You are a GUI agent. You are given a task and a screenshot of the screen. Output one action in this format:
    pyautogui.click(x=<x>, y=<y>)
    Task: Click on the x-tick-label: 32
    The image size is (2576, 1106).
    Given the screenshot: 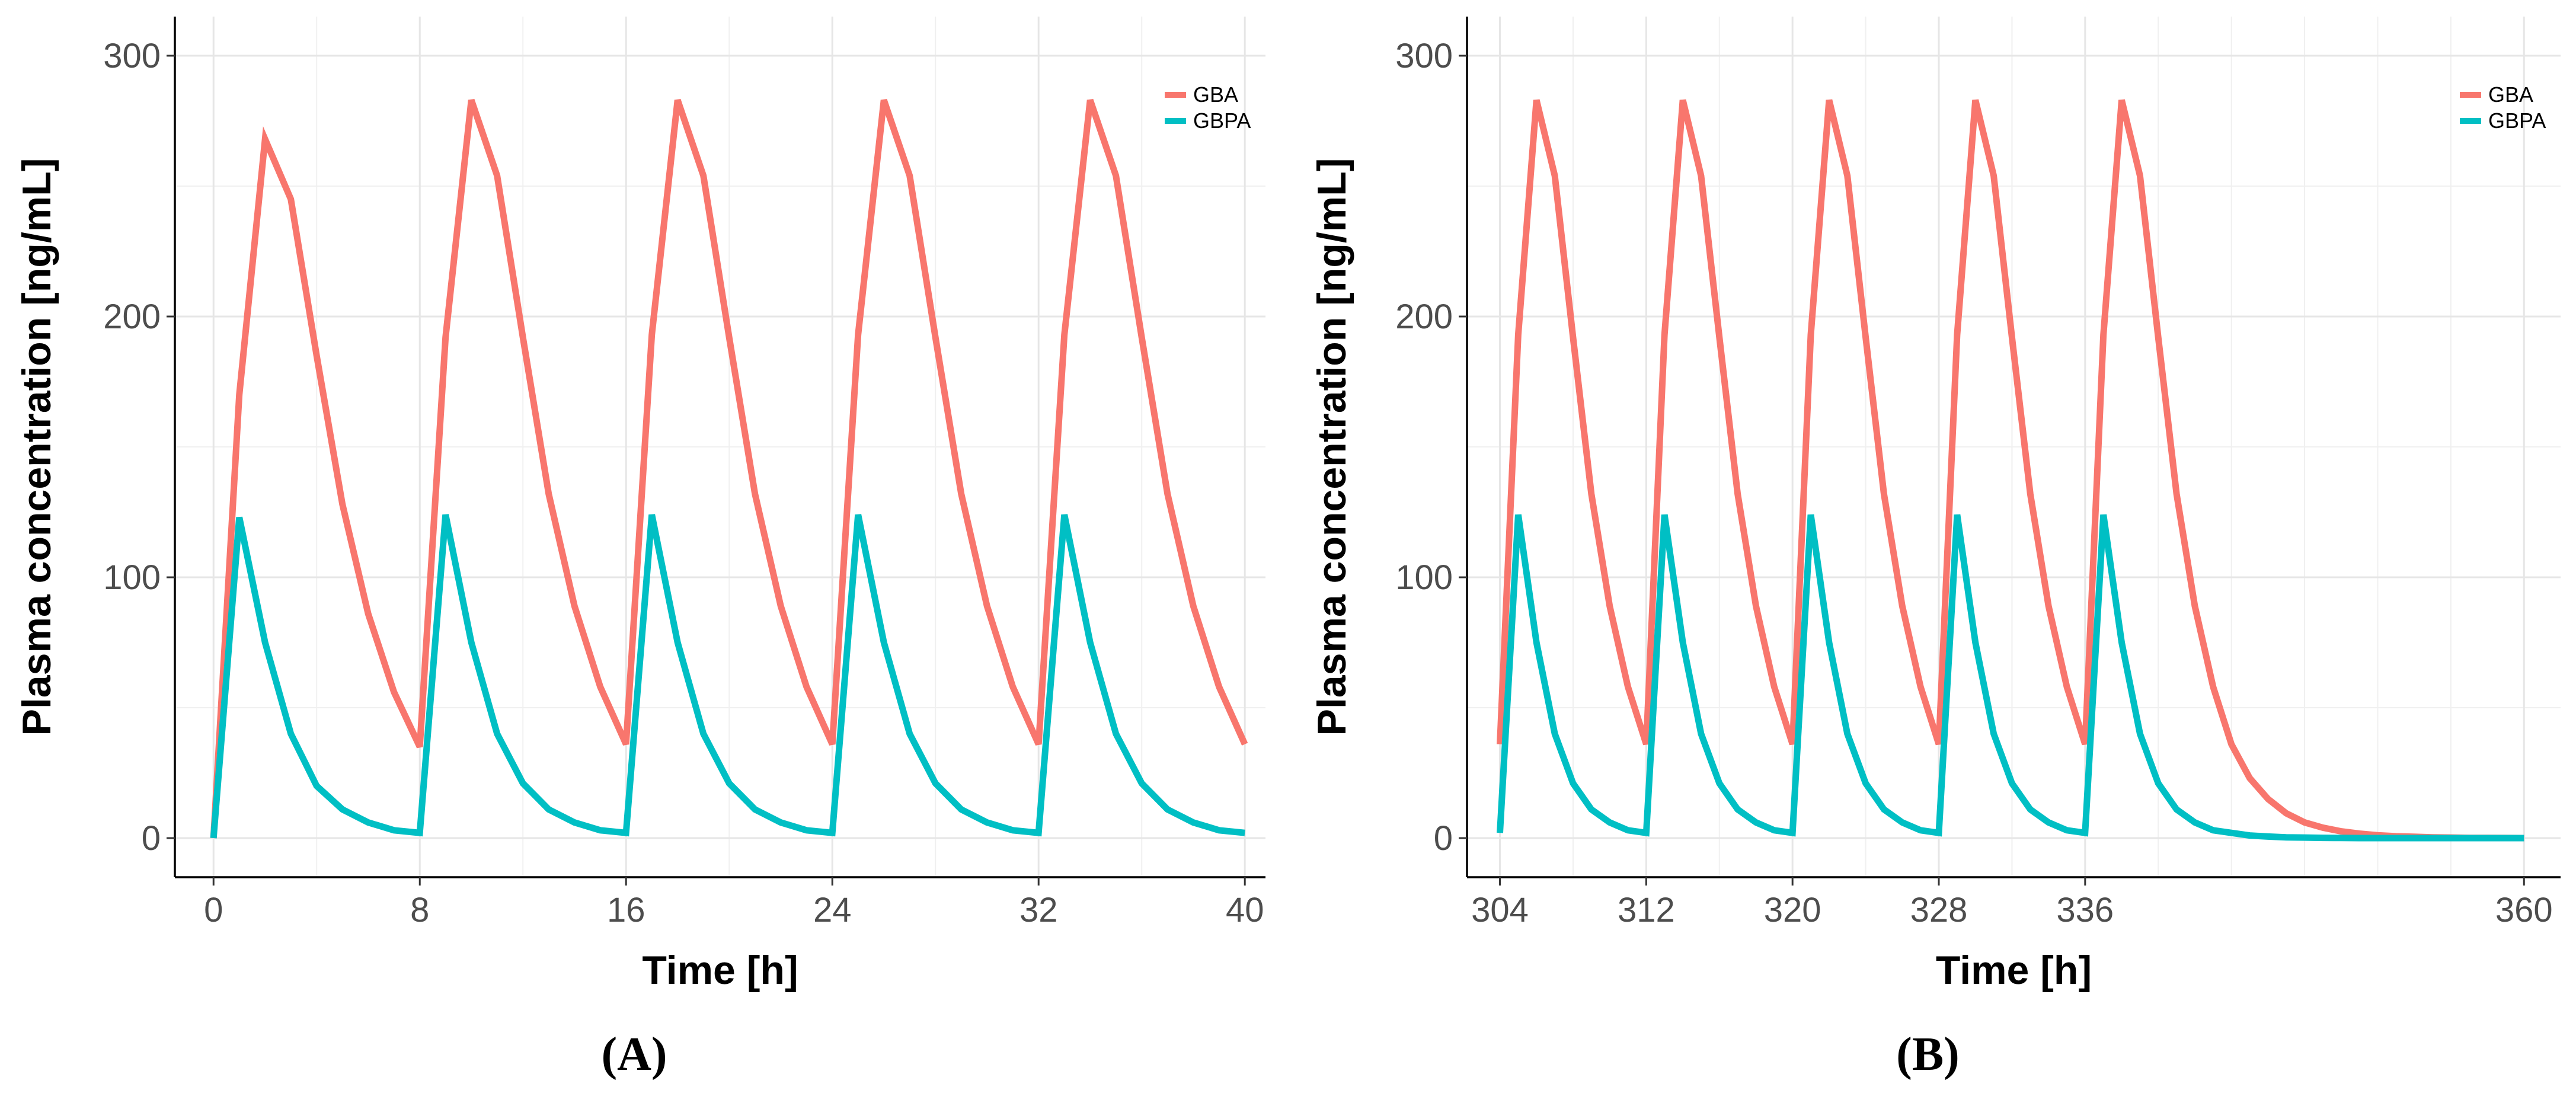 What is the action you would take?
    pyautogui.click(x=1038, y=910)
    